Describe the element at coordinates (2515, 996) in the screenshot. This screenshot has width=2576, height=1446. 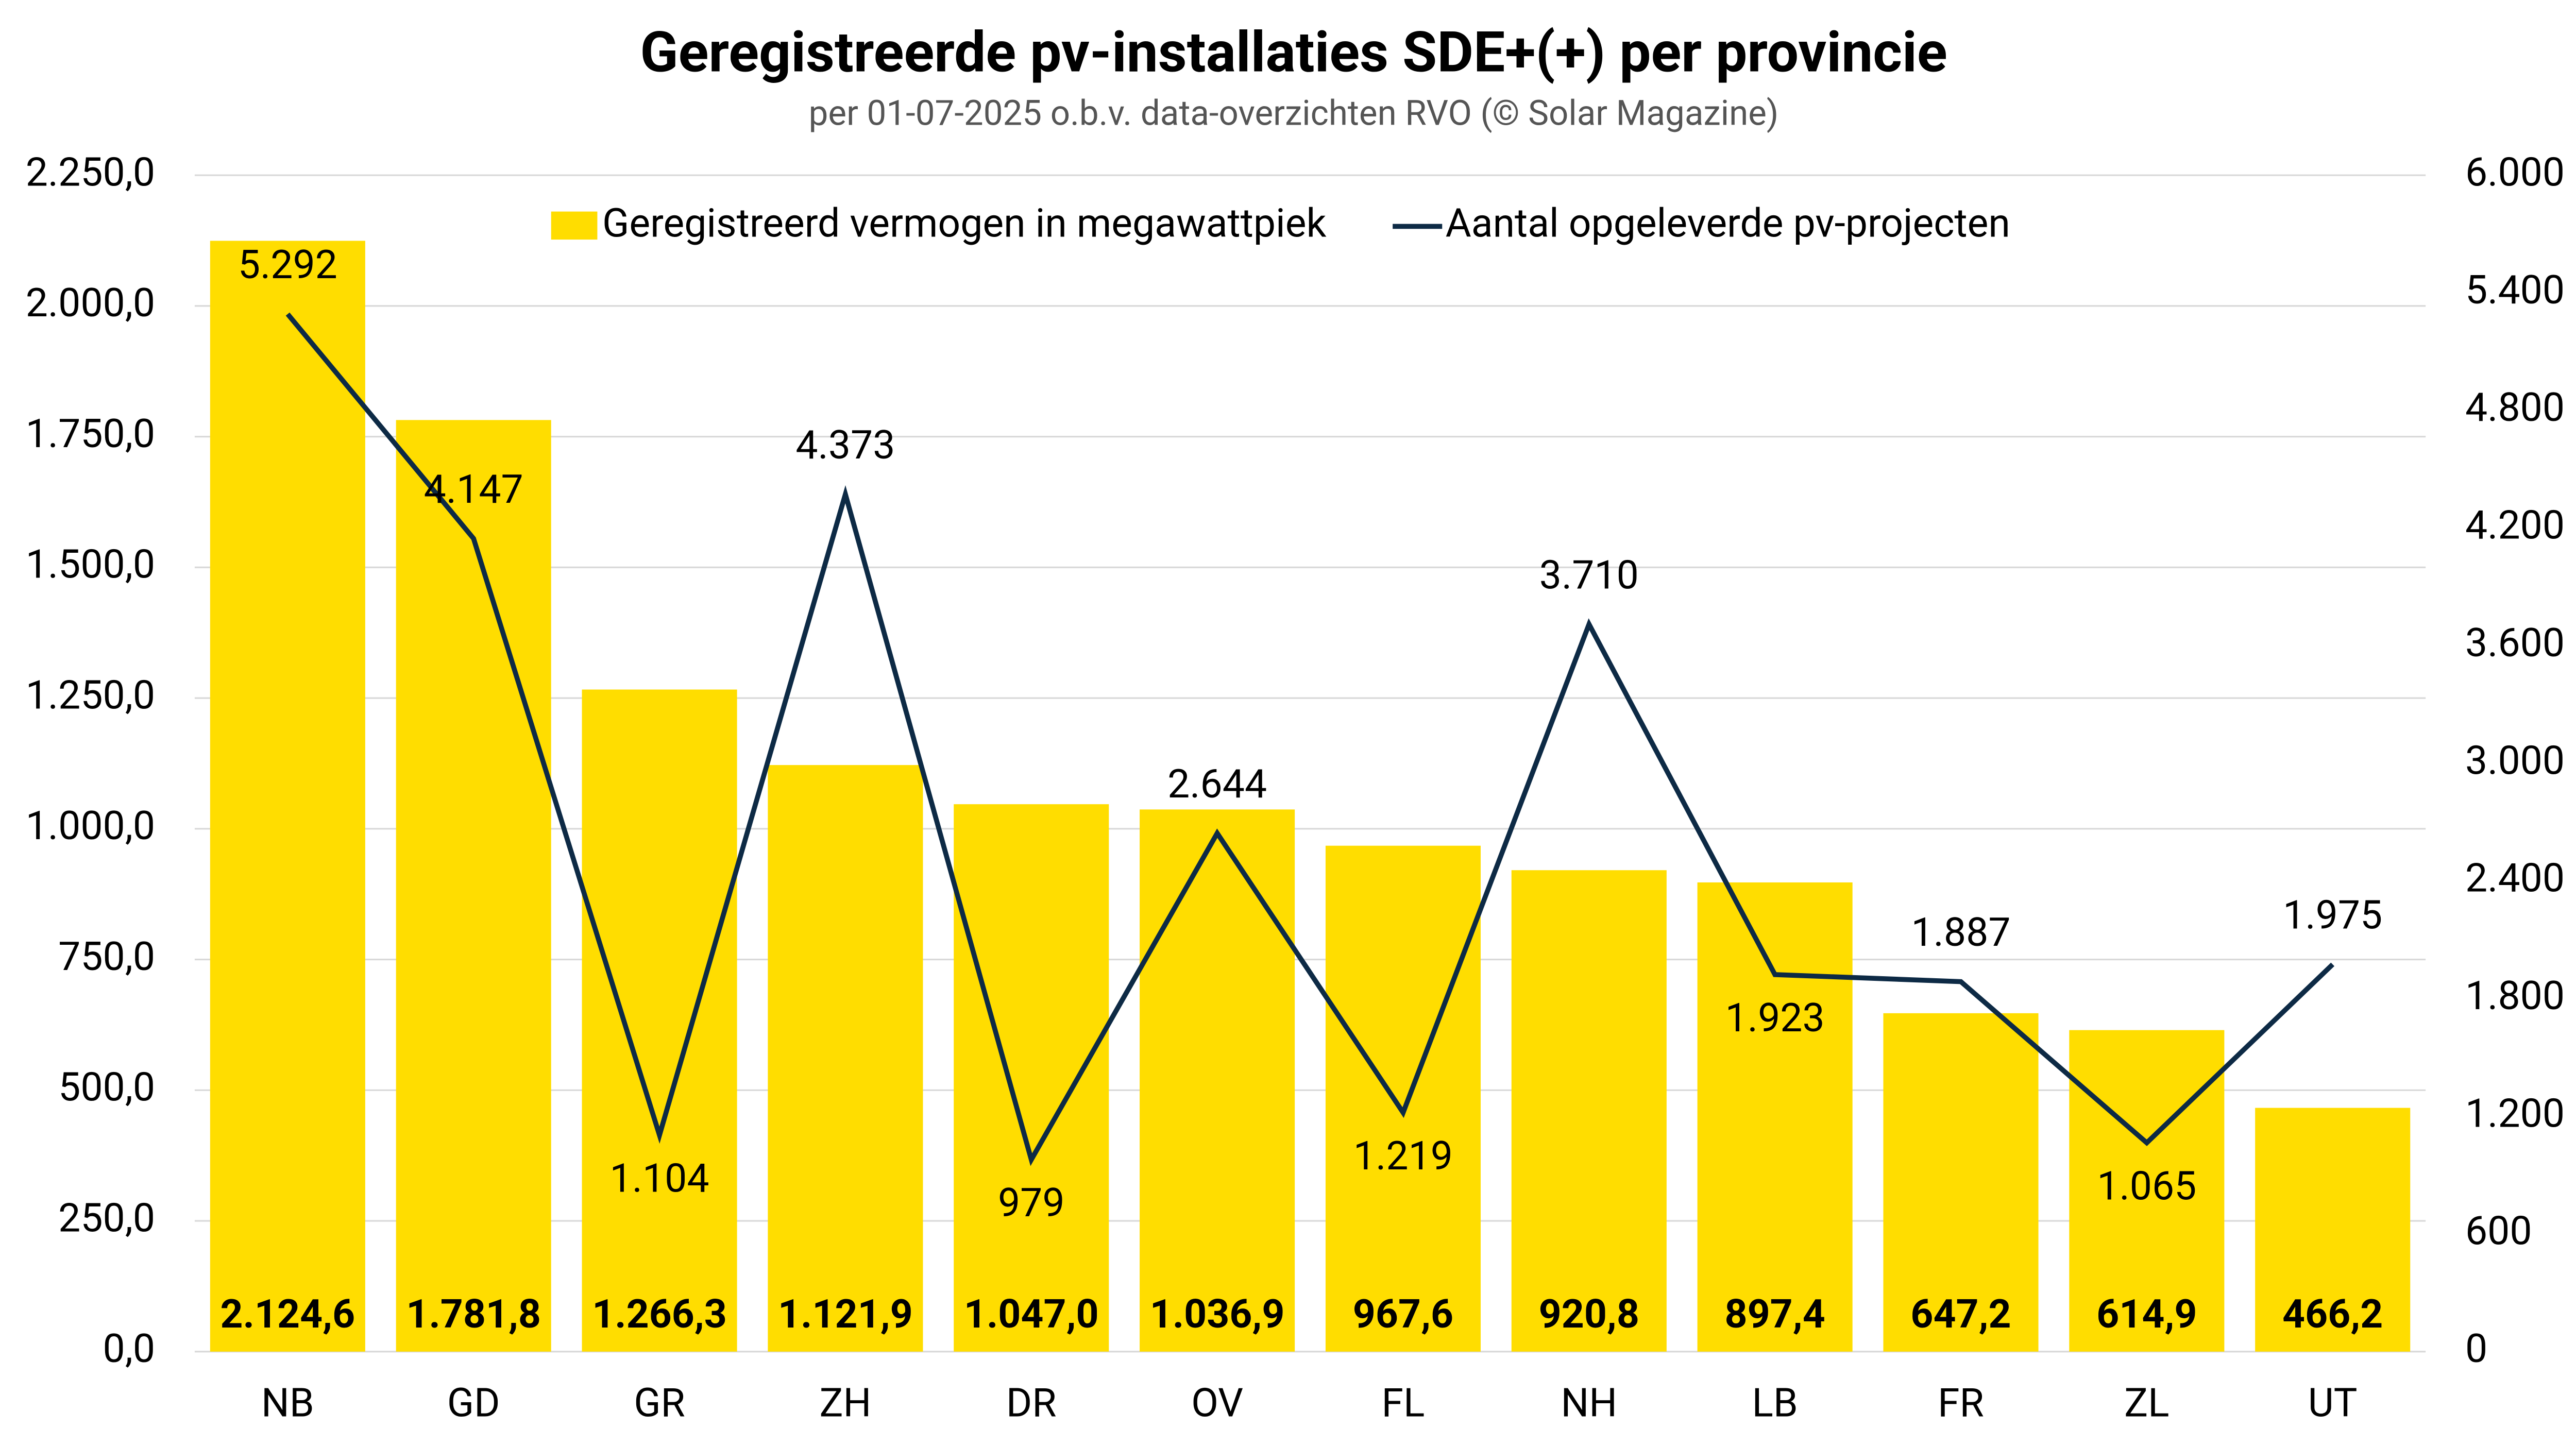
I see `y2-tick-label: 1.800` at that location.